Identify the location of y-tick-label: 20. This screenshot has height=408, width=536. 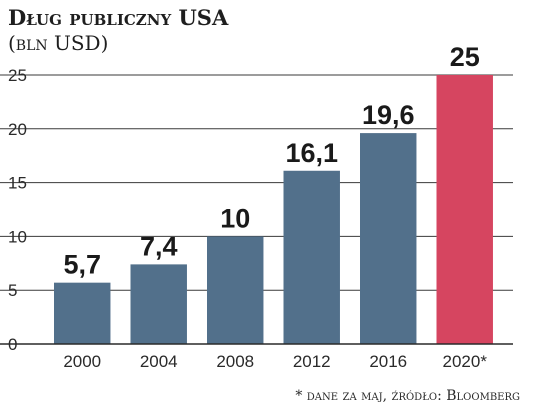
(17, 129).